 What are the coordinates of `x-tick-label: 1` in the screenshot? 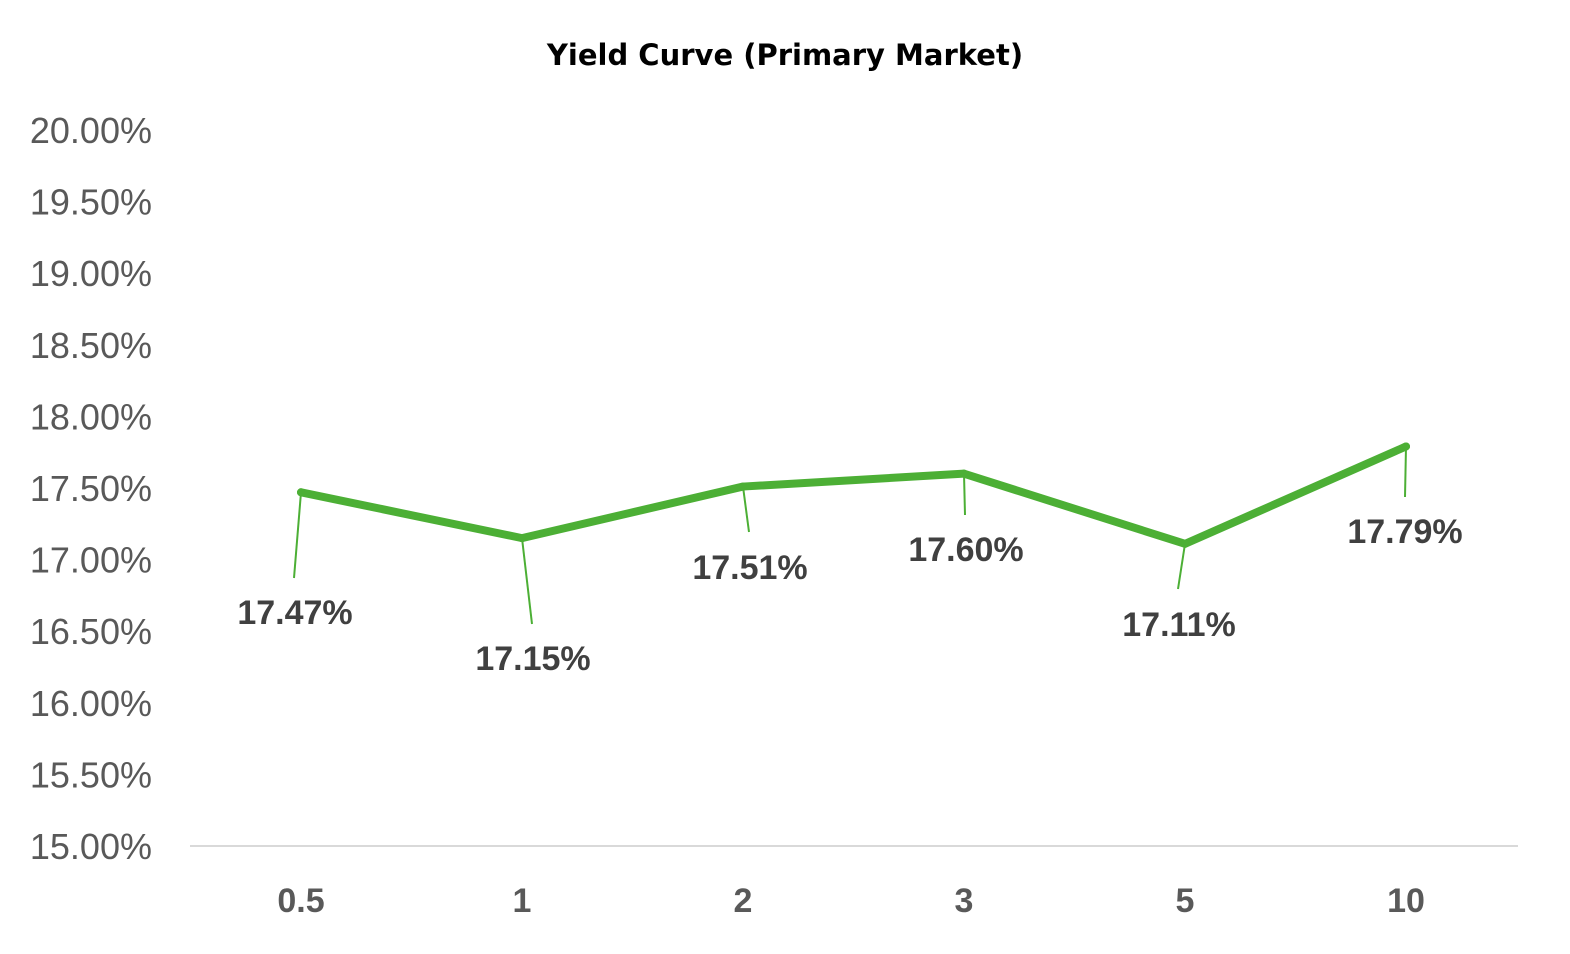 It's located at (522, 901).